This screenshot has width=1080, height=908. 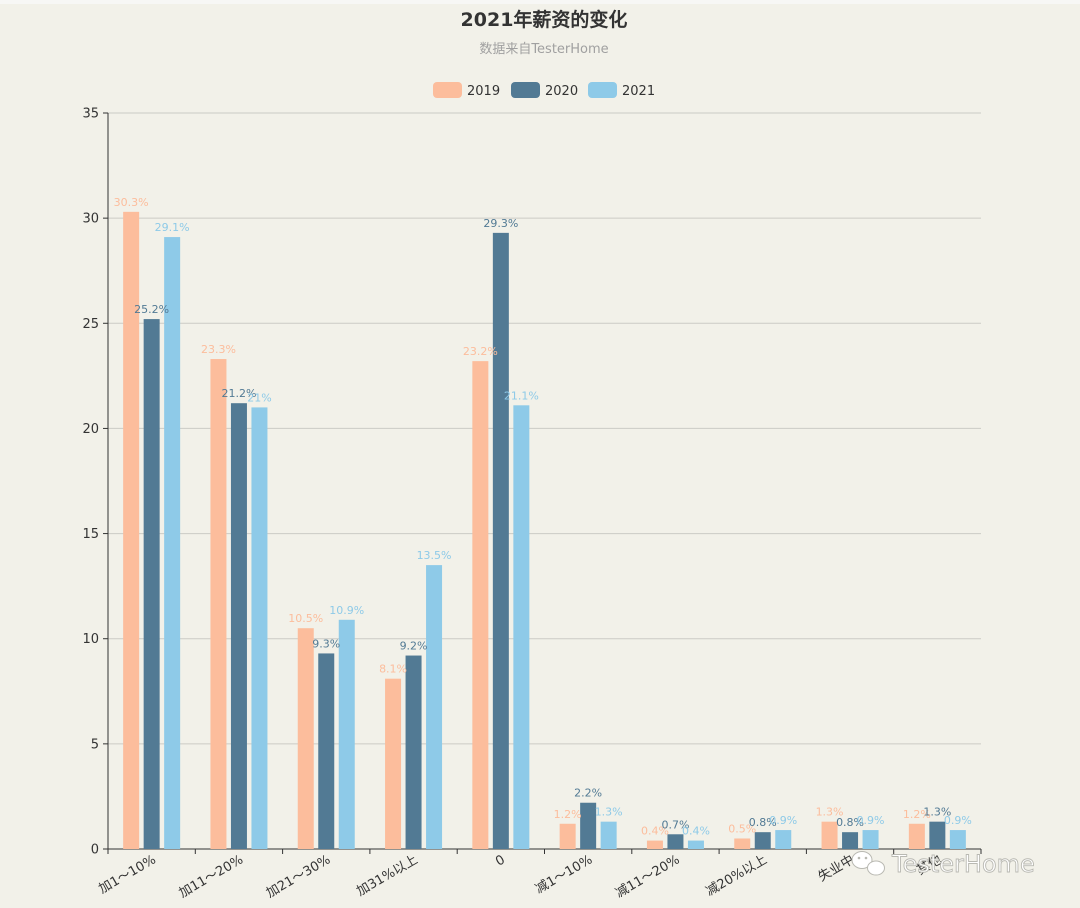 What do you see at coordinates (131, 202) in the screenshot?
I see `data-label: 30.3%` at bounding box center [131, 202].